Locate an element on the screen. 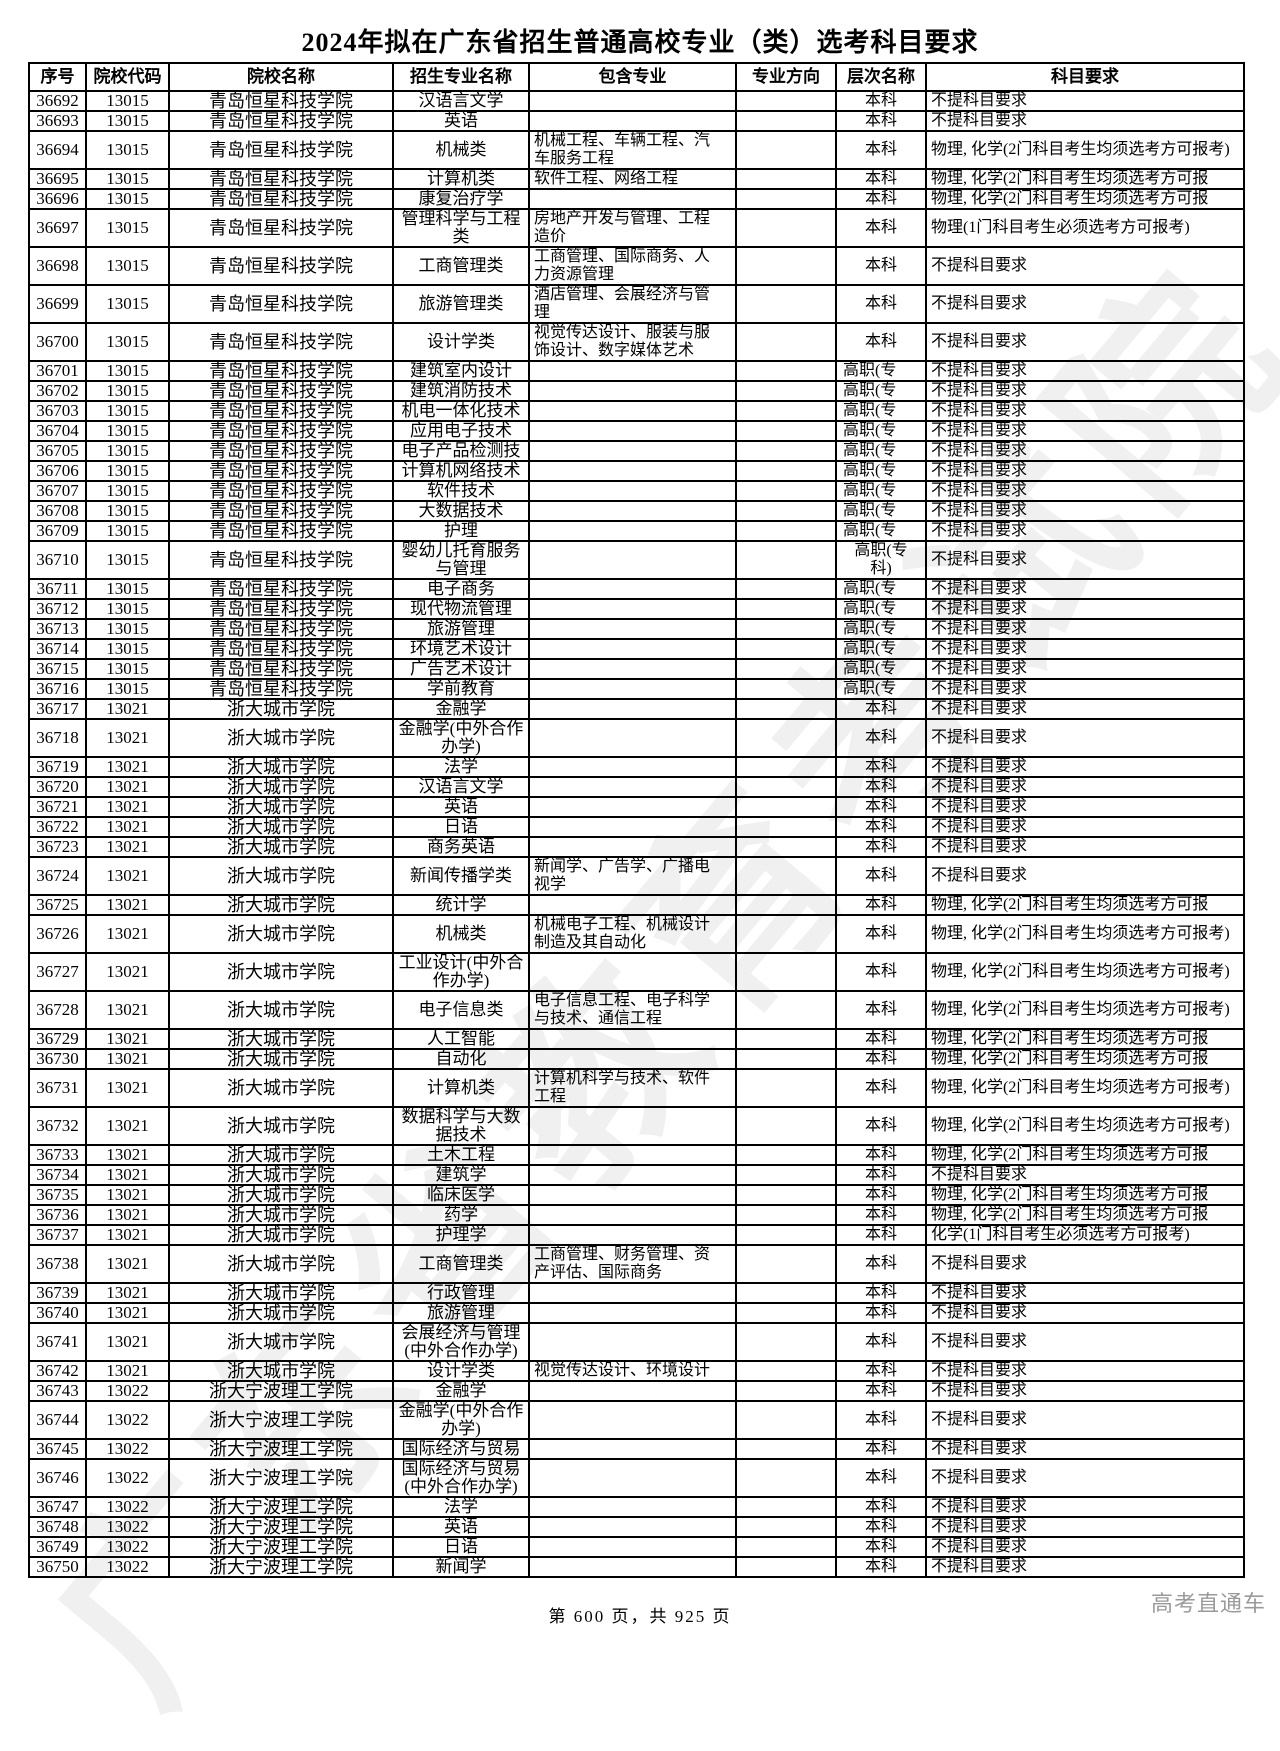 The height and width of the screenshot is (1751, 1280). cell-inc: 房地产开发与管理、工程造价 is located at coordinates (632, 228).